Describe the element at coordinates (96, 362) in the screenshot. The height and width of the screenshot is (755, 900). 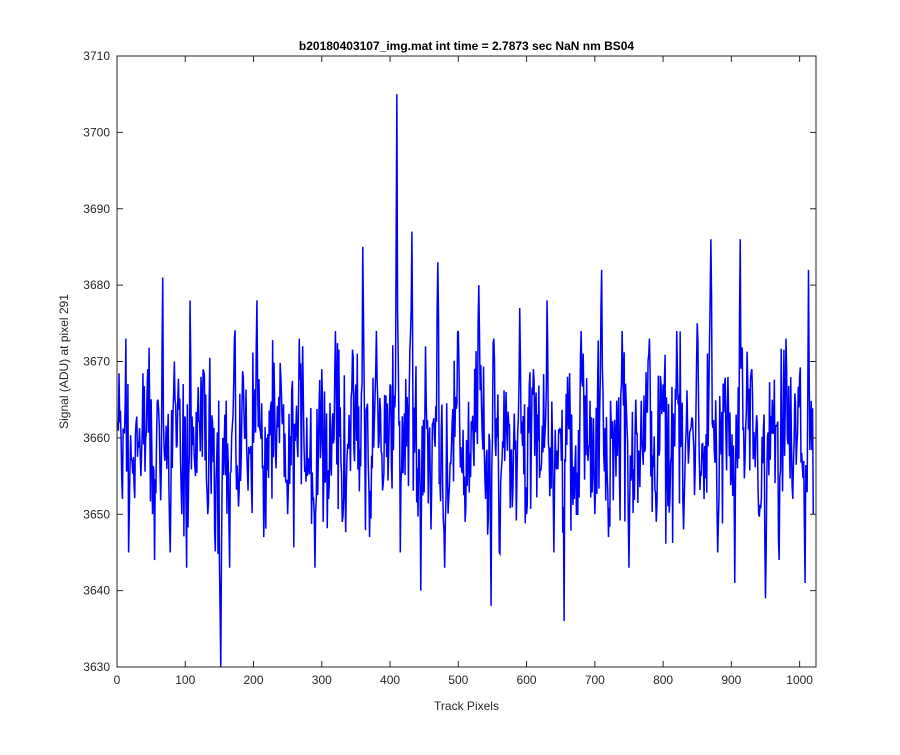
I see `y-tick-label: 3670` at that location.